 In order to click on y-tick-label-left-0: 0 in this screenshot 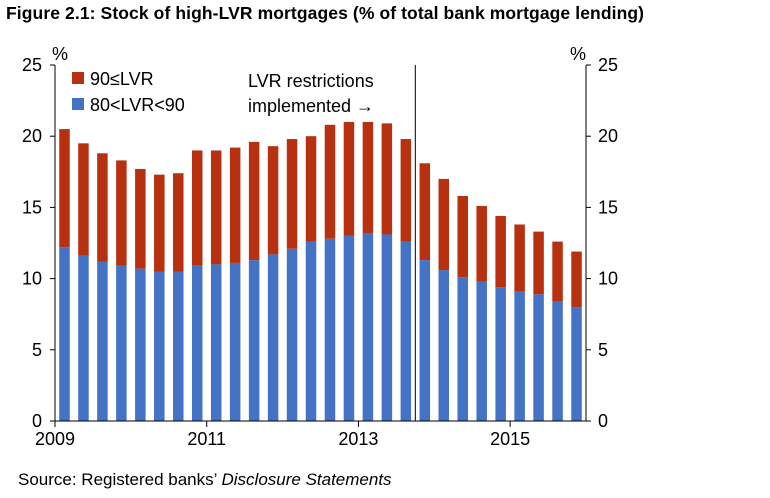, I will do `click(37, 421)`.